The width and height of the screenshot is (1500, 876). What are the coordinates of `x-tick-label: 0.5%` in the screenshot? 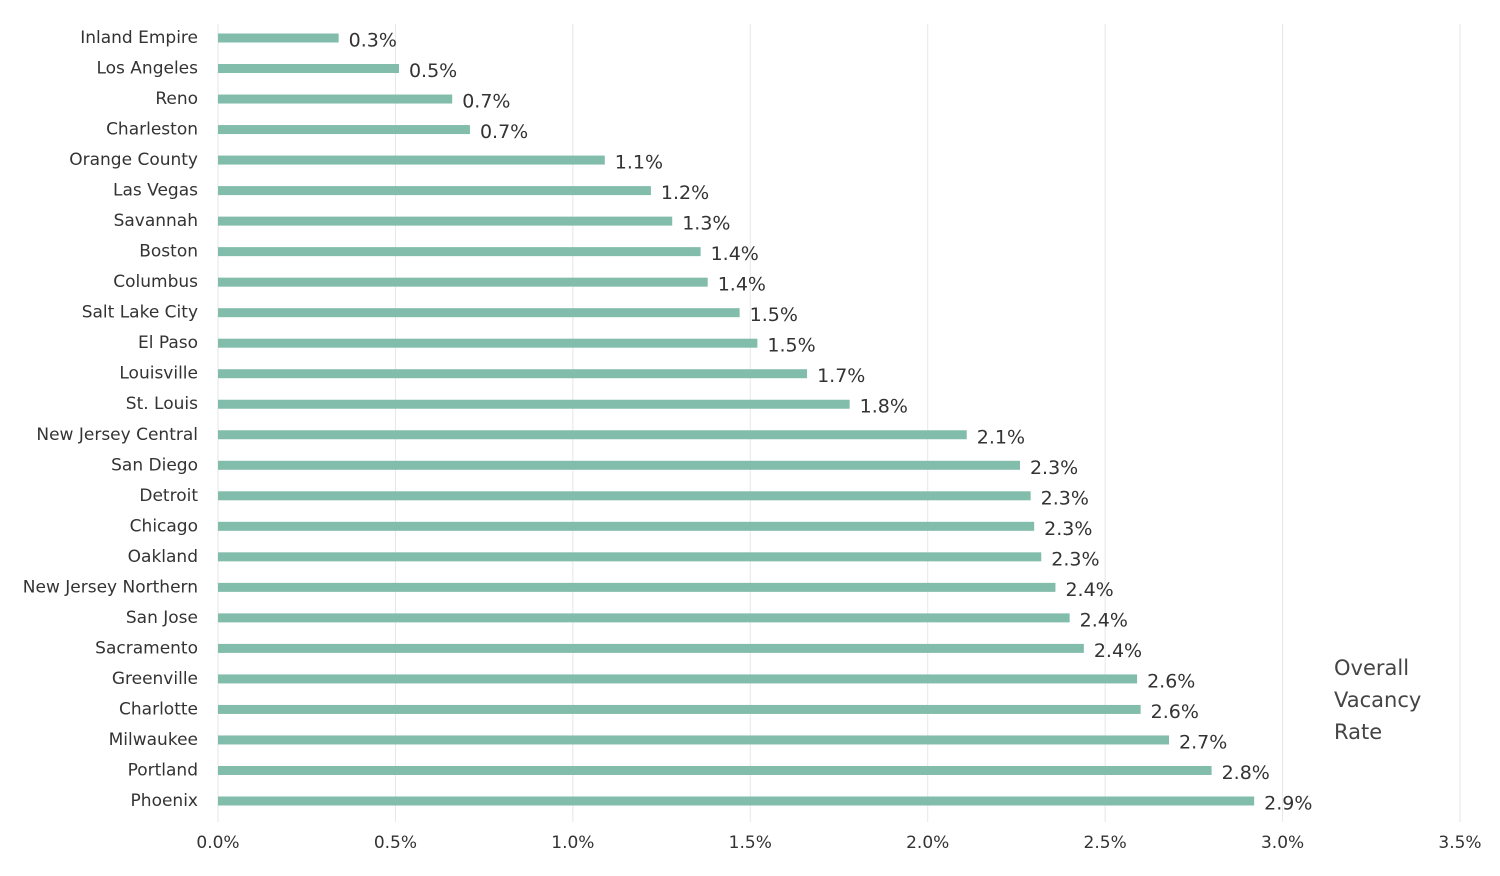 It's located at (395, 843).